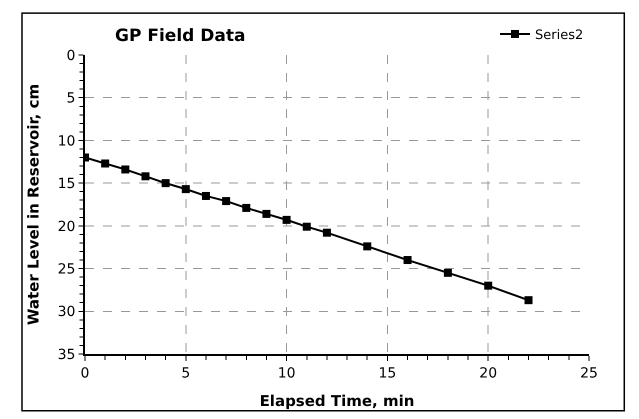 The width and height of the screenshot is (639, 419). Describe the element at coordinates (33, 205) in the screenshot. I see `y-axis-title: Water Level in Reservoir, cm` at that location.